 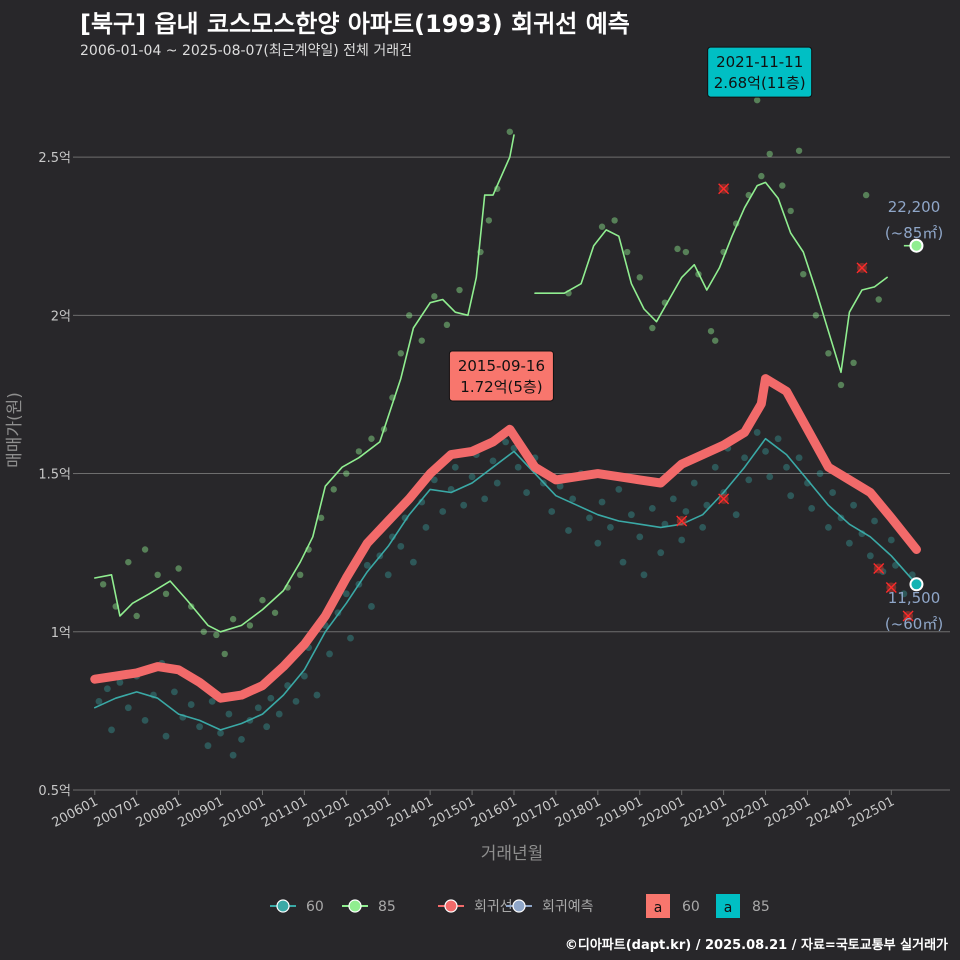 I want to click on x-tick-label: 201201, so click(x=326, y=812).